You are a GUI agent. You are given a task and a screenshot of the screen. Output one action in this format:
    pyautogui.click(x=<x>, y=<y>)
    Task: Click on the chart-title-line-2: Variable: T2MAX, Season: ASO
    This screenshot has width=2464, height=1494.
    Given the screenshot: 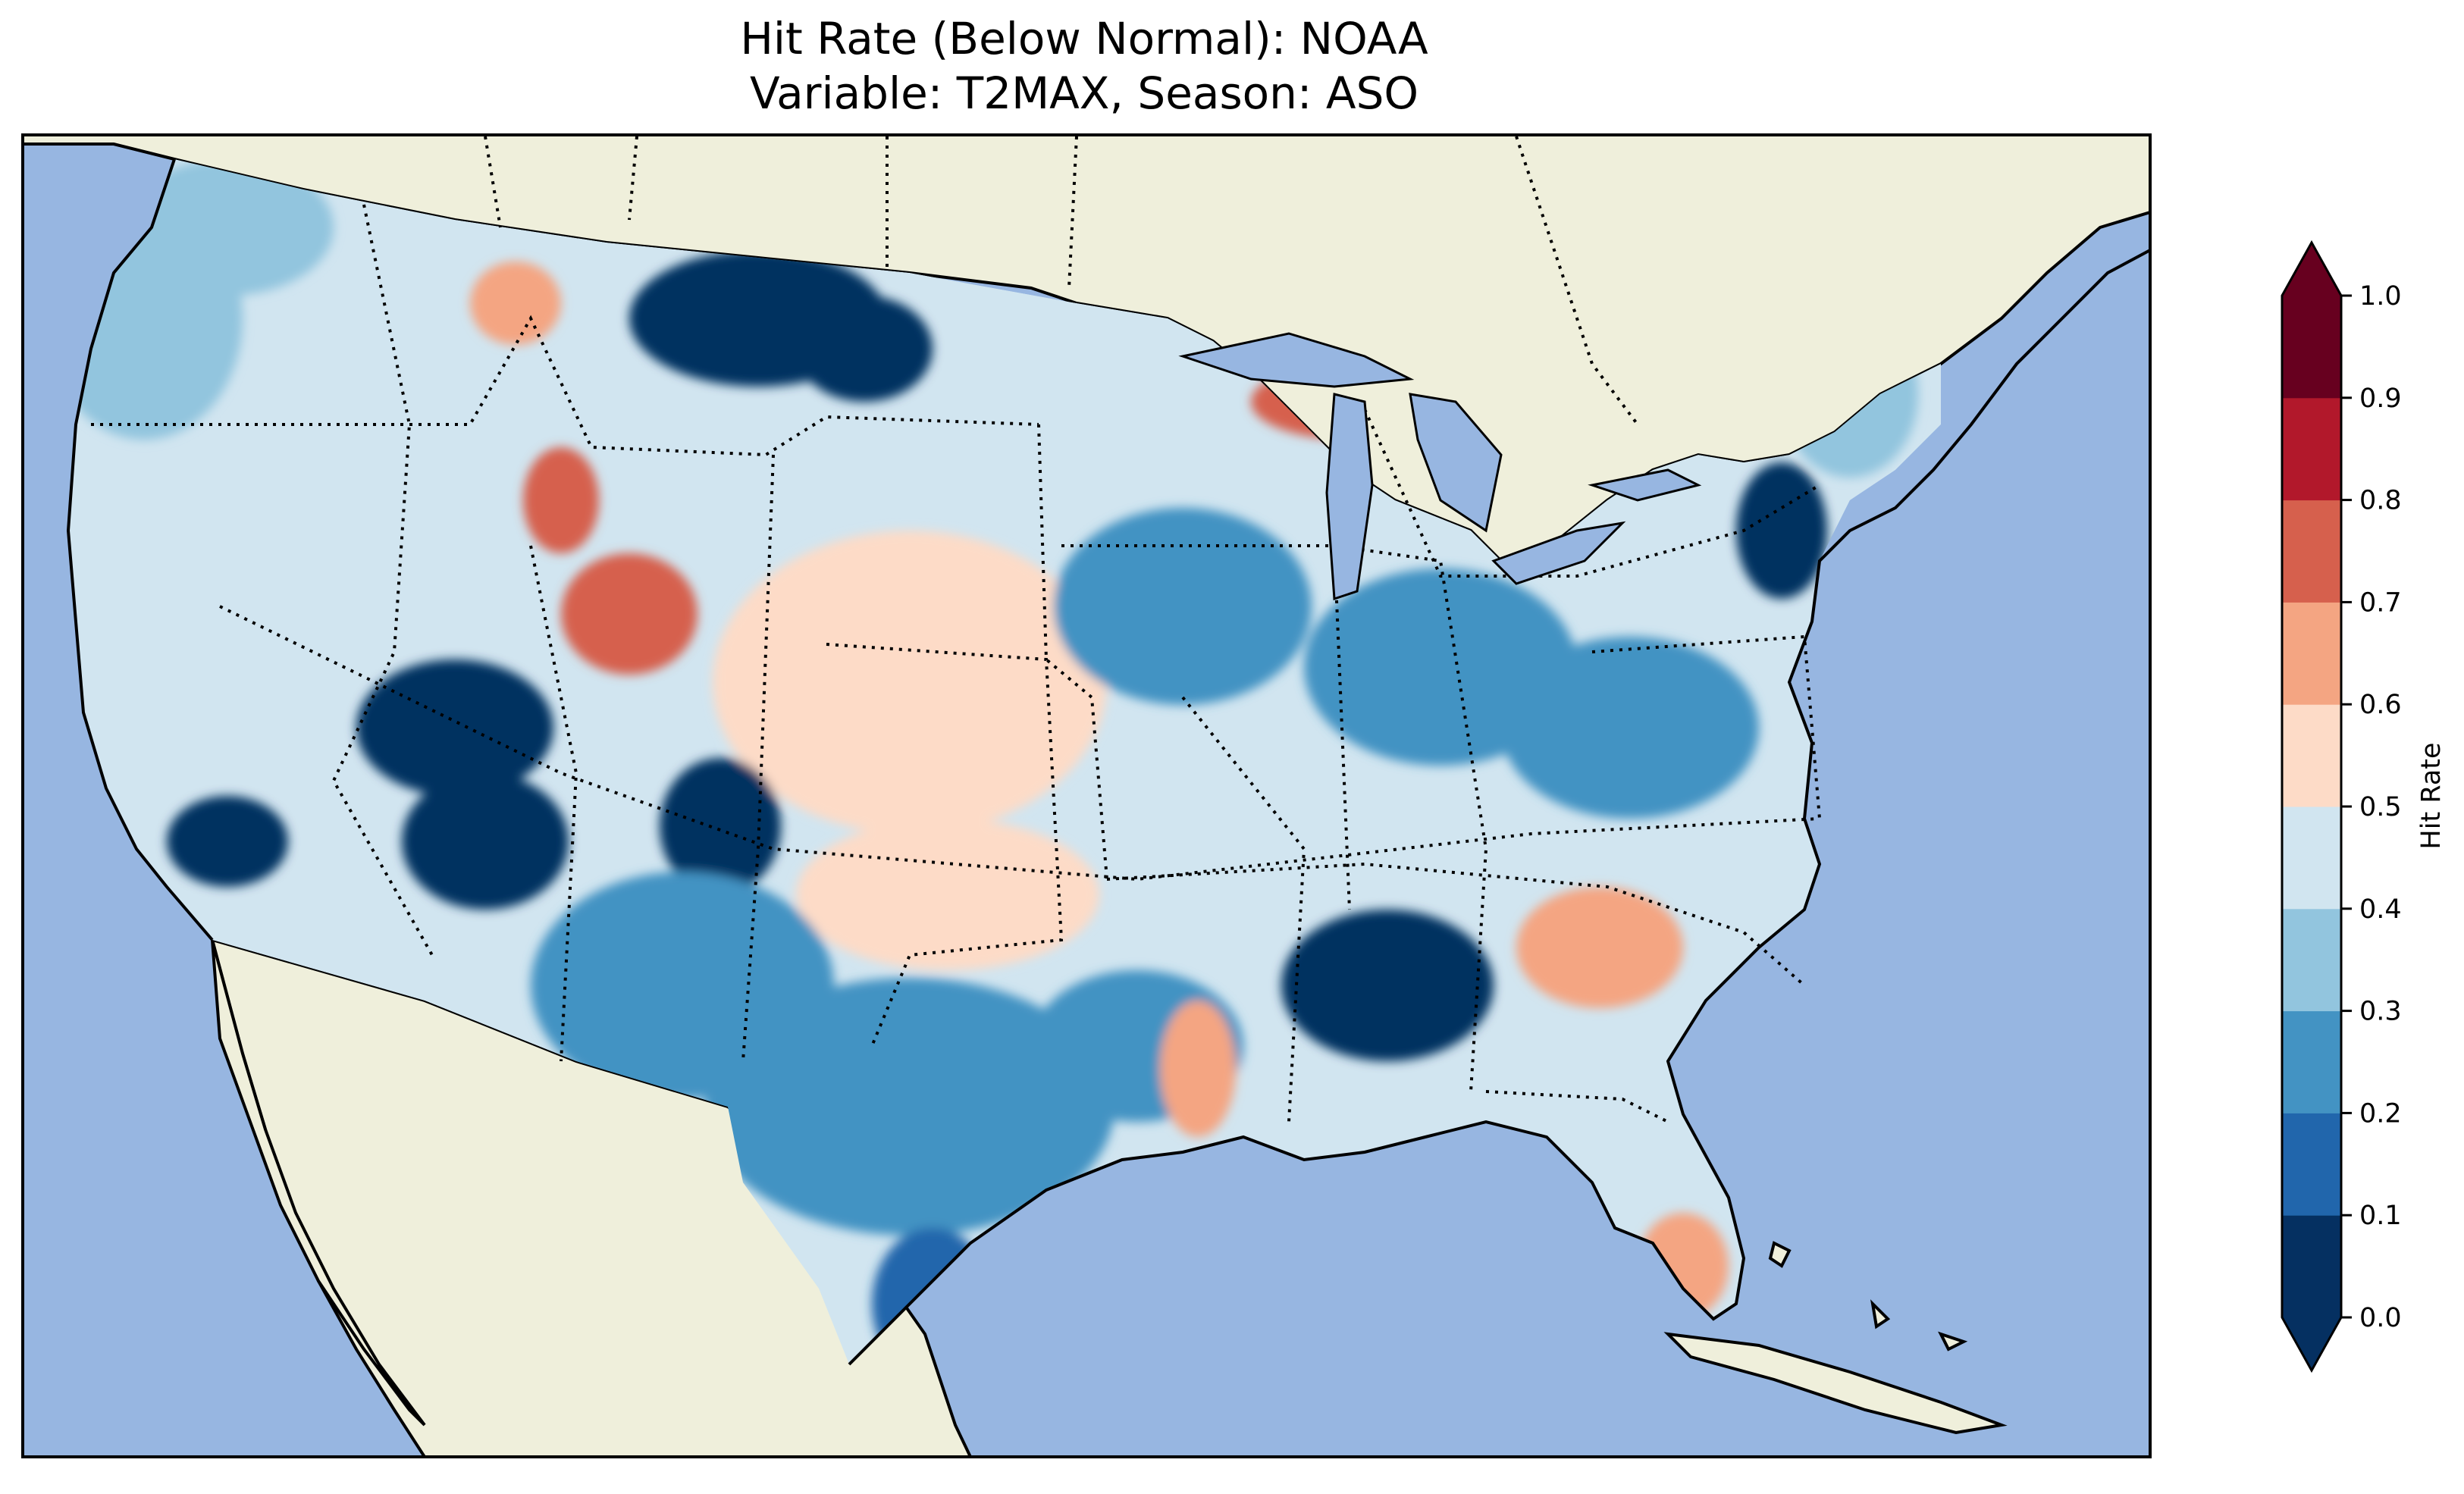 What is the action you would take?
    pyautogui.click(x=1084, y=93)
    